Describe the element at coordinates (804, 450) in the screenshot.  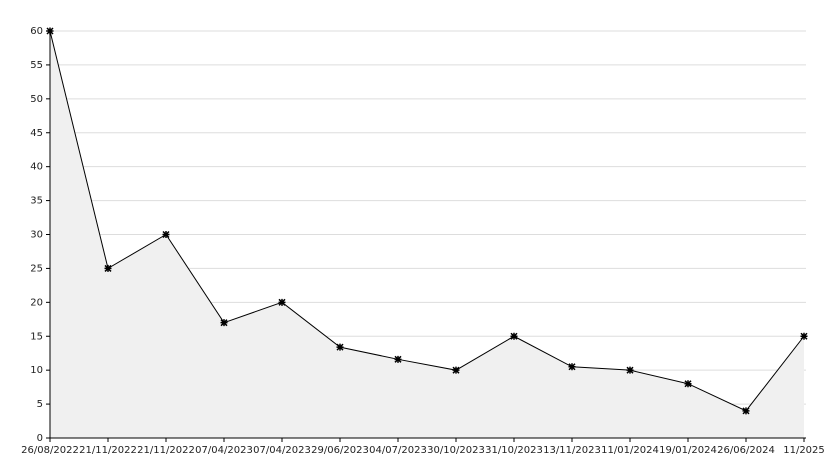
I see `x-tick-label: 11/2025` at that location.